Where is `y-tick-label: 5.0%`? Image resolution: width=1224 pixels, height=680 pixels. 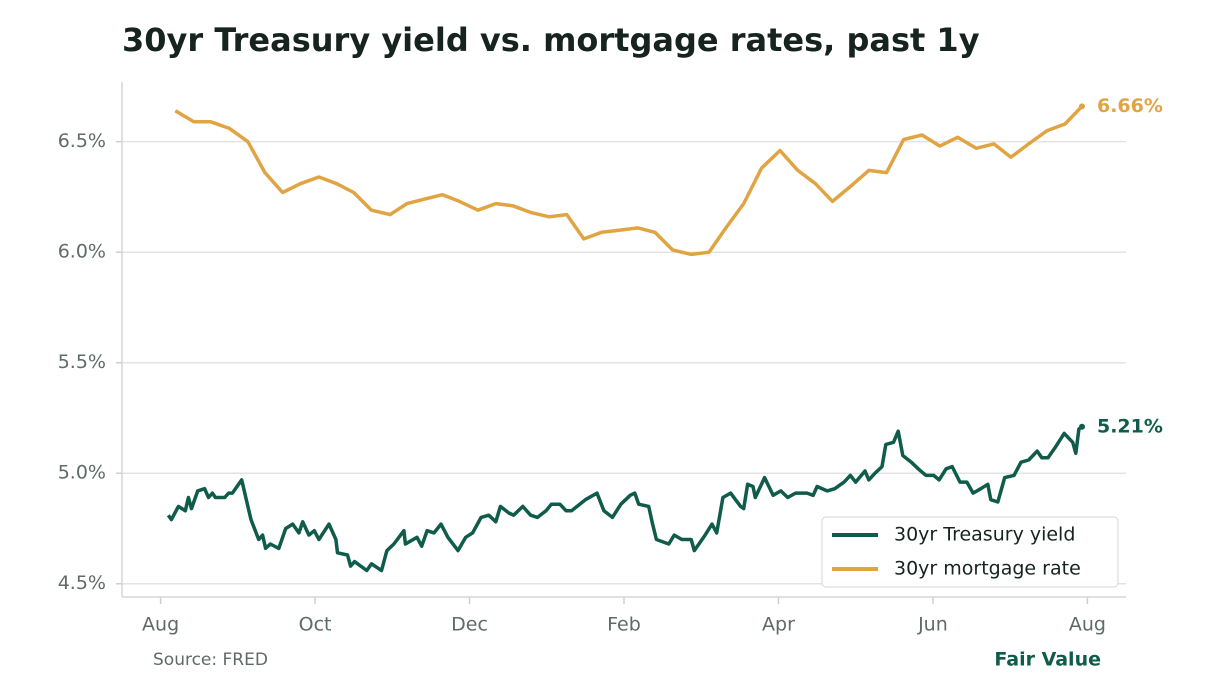 y-tick-label: 5.0% is located at coordinates (82, 473).